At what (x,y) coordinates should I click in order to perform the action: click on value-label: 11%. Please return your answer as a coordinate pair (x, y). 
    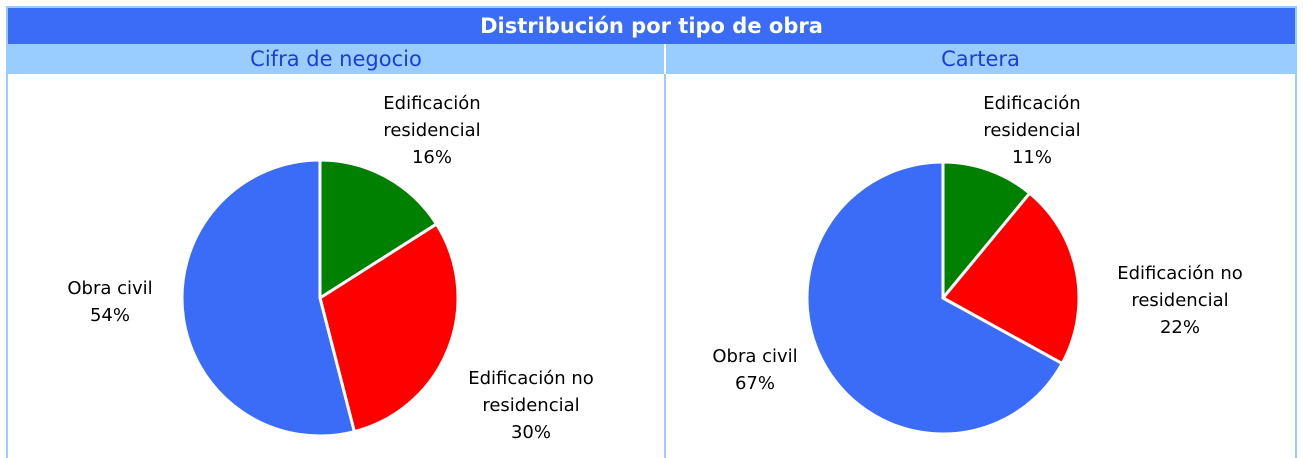
    Looking at the image, I should click on (1031, 157).